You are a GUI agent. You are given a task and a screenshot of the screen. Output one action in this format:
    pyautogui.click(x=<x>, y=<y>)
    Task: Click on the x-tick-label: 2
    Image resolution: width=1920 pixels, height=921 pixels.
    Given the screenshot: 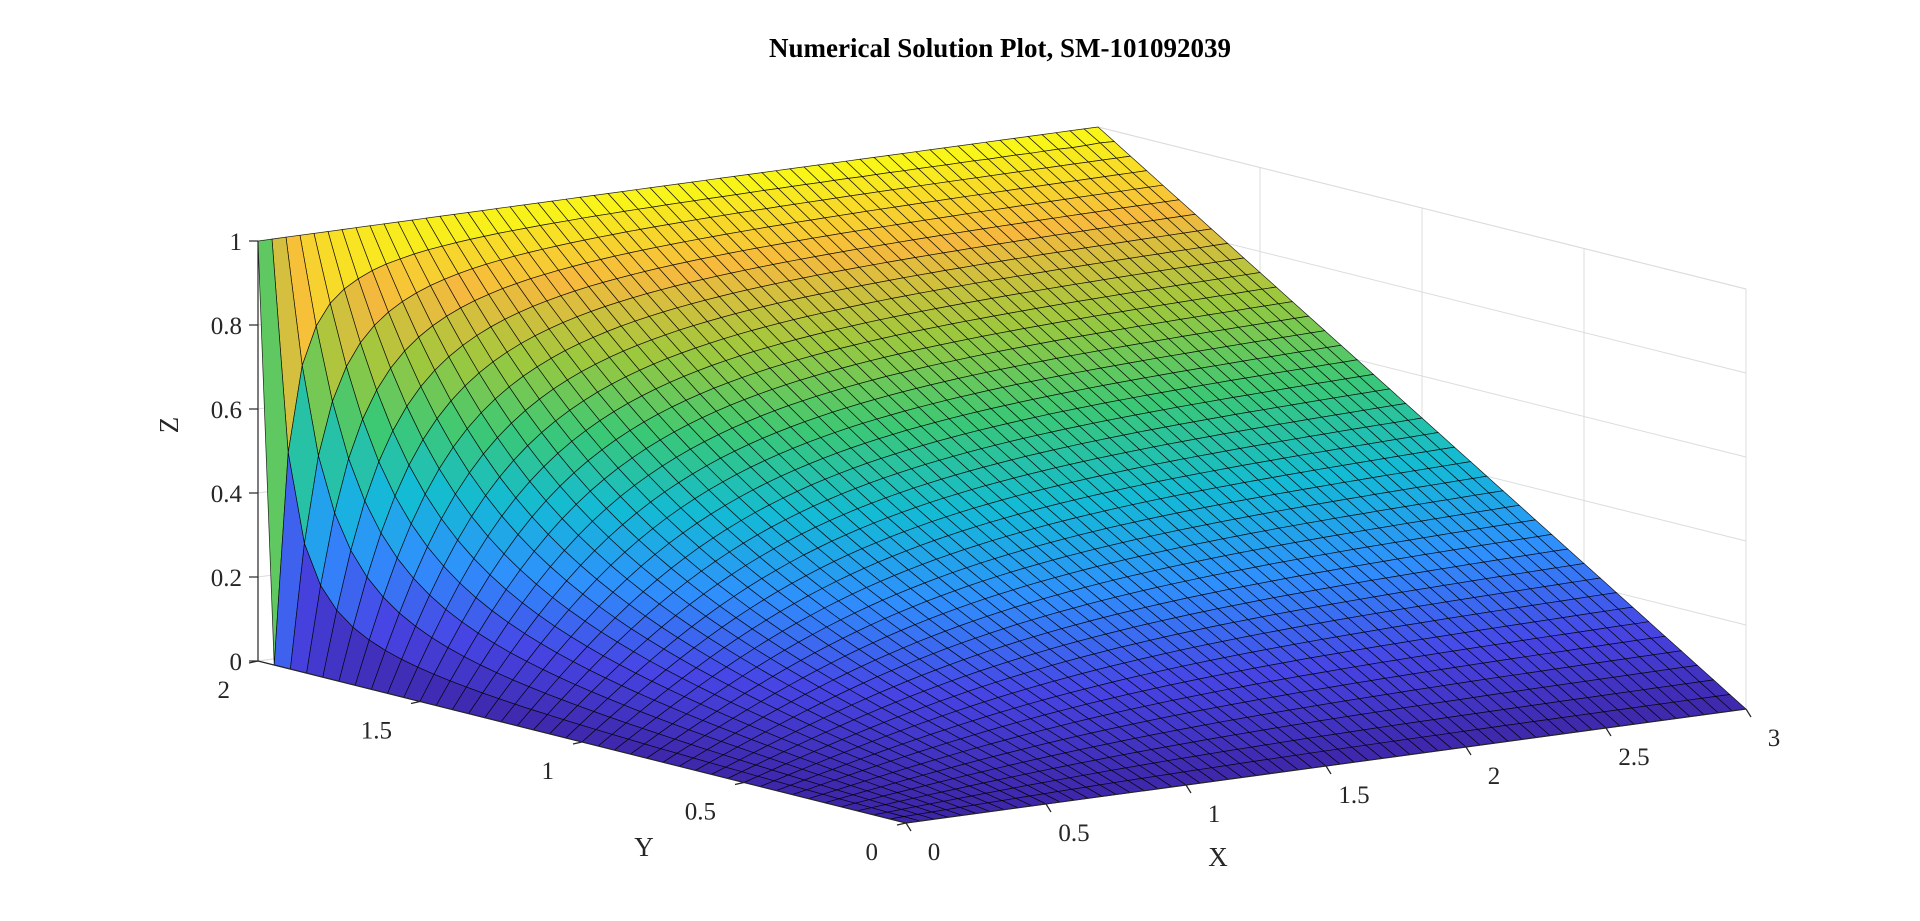 What is the action you would take?
    pyautogui.click(x=1494, y=776)
    